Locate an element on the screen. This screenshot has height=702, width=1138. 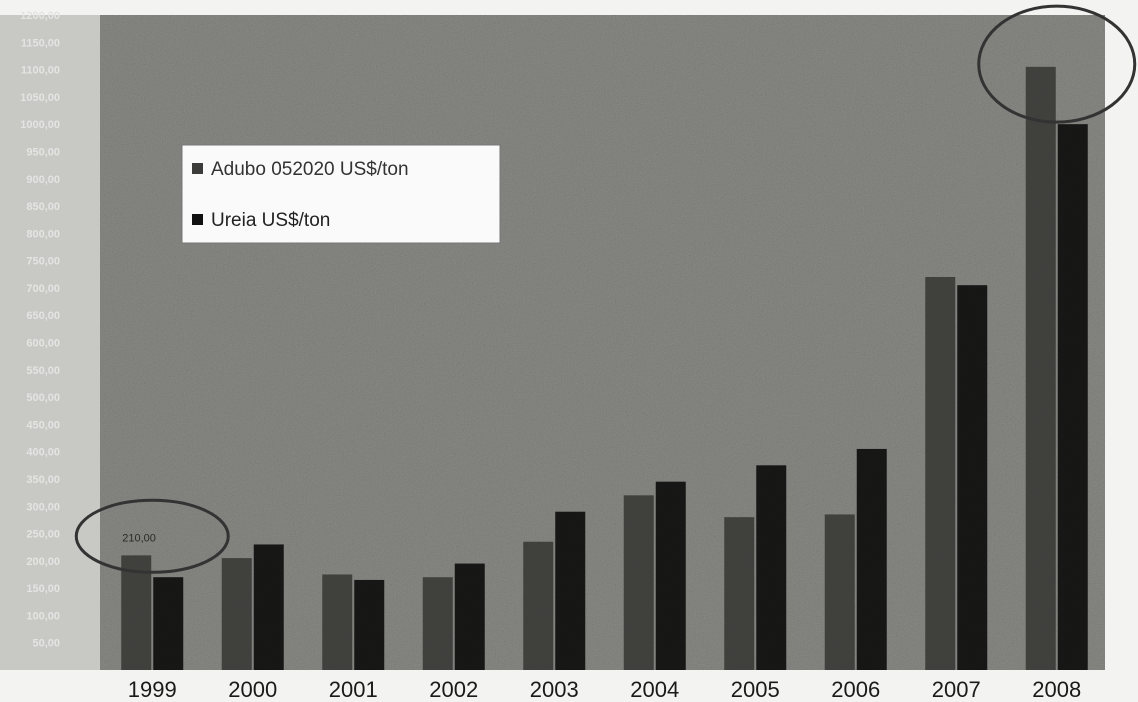
y-tick-label: 300,00 is located at coordinates (43, 507).